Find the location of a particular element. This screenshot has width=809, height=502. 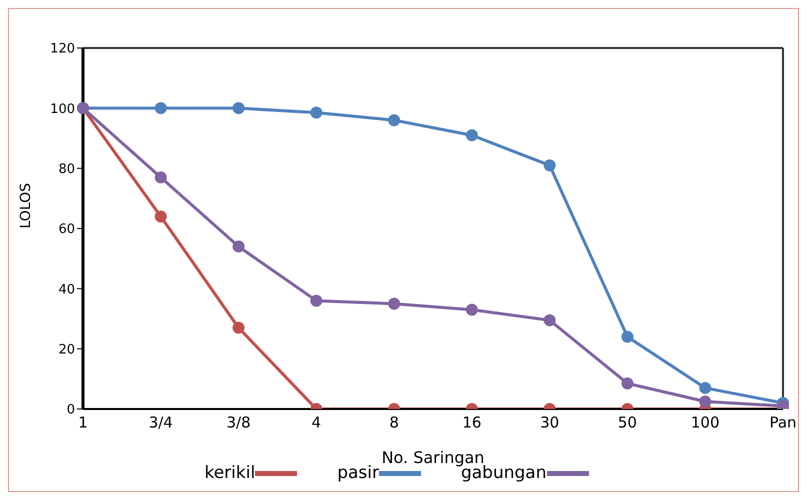

y-tick-label: 80 is located at coordinates (66, 169).